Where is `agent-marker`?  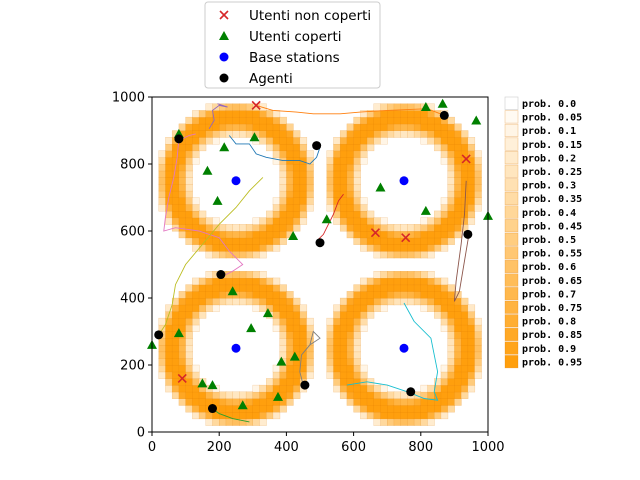 agent-marker is located at coordinates (179, 139).